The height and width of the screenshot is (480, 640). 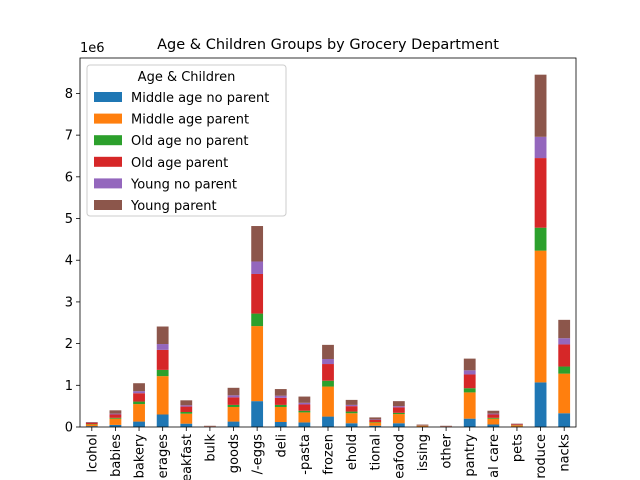 I want to click on y-tick-label: 3, so click(x=69, y=302).